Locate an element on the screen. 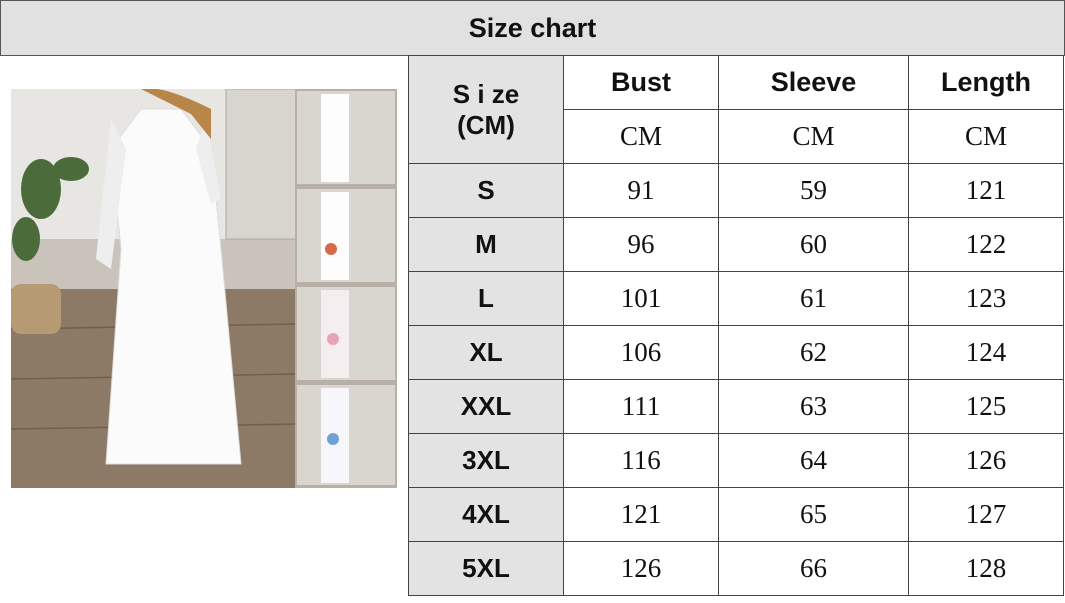 The height and width of the screenshot is (603, 1065). size-cell: XXL is located at coordinates (486, 406).